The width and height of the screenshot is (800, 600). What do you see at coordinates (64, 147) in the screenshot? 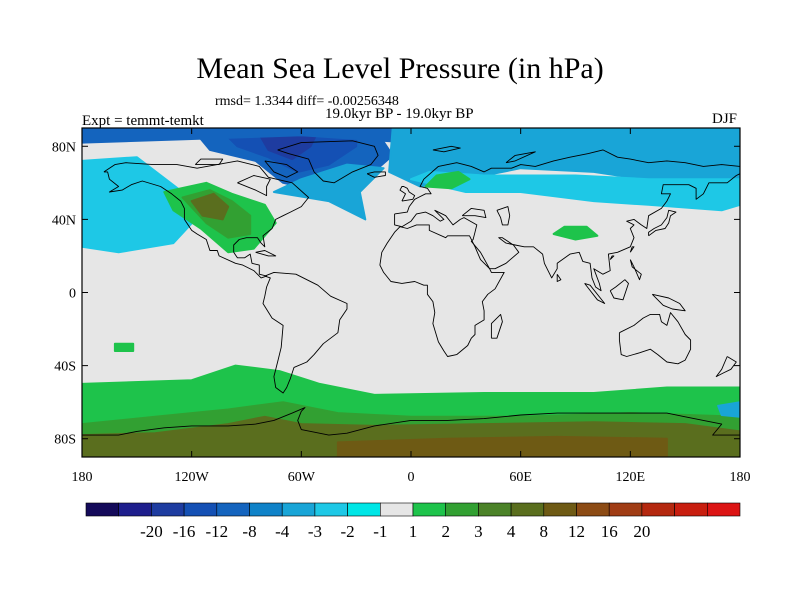
I see `y-tick-label: 80N` at bounding box center [64, 147].